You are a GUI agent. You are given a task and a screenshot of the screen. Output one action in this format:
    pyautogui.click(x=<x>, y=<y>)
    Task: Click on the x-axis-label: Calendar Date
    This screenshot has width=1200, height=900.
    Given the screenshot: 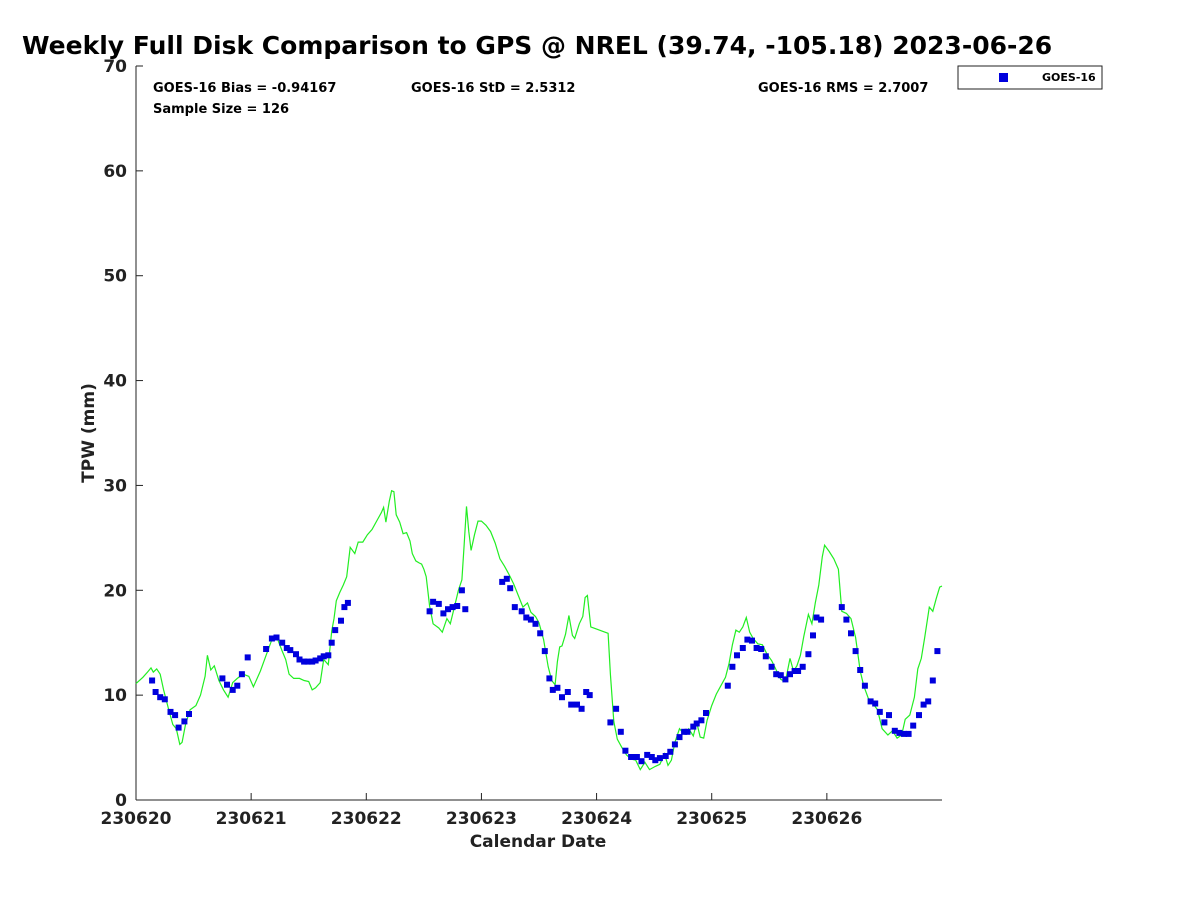 What is the action you would take?
    pyautogui.click(x=538, y=842)
    